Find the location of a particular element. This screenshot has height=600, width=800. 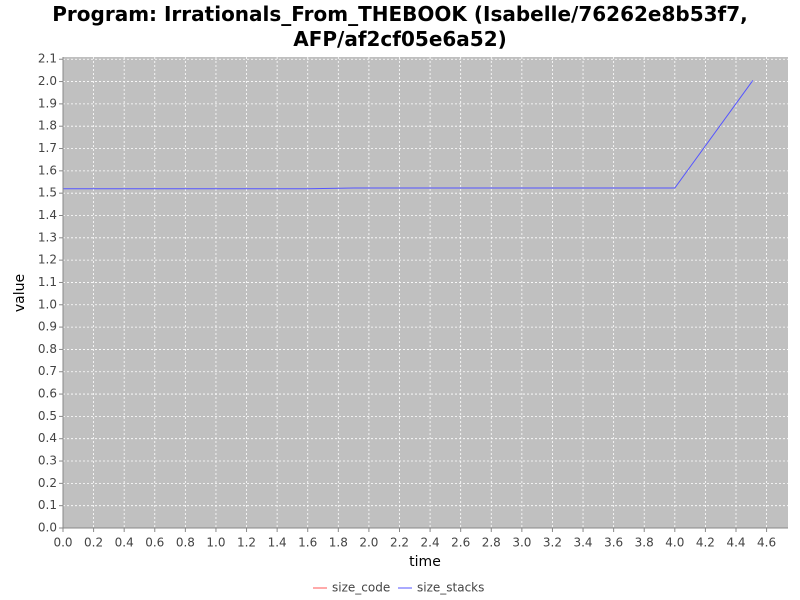

y-tick-label: 0.9 is located at coordinates (47, 327).